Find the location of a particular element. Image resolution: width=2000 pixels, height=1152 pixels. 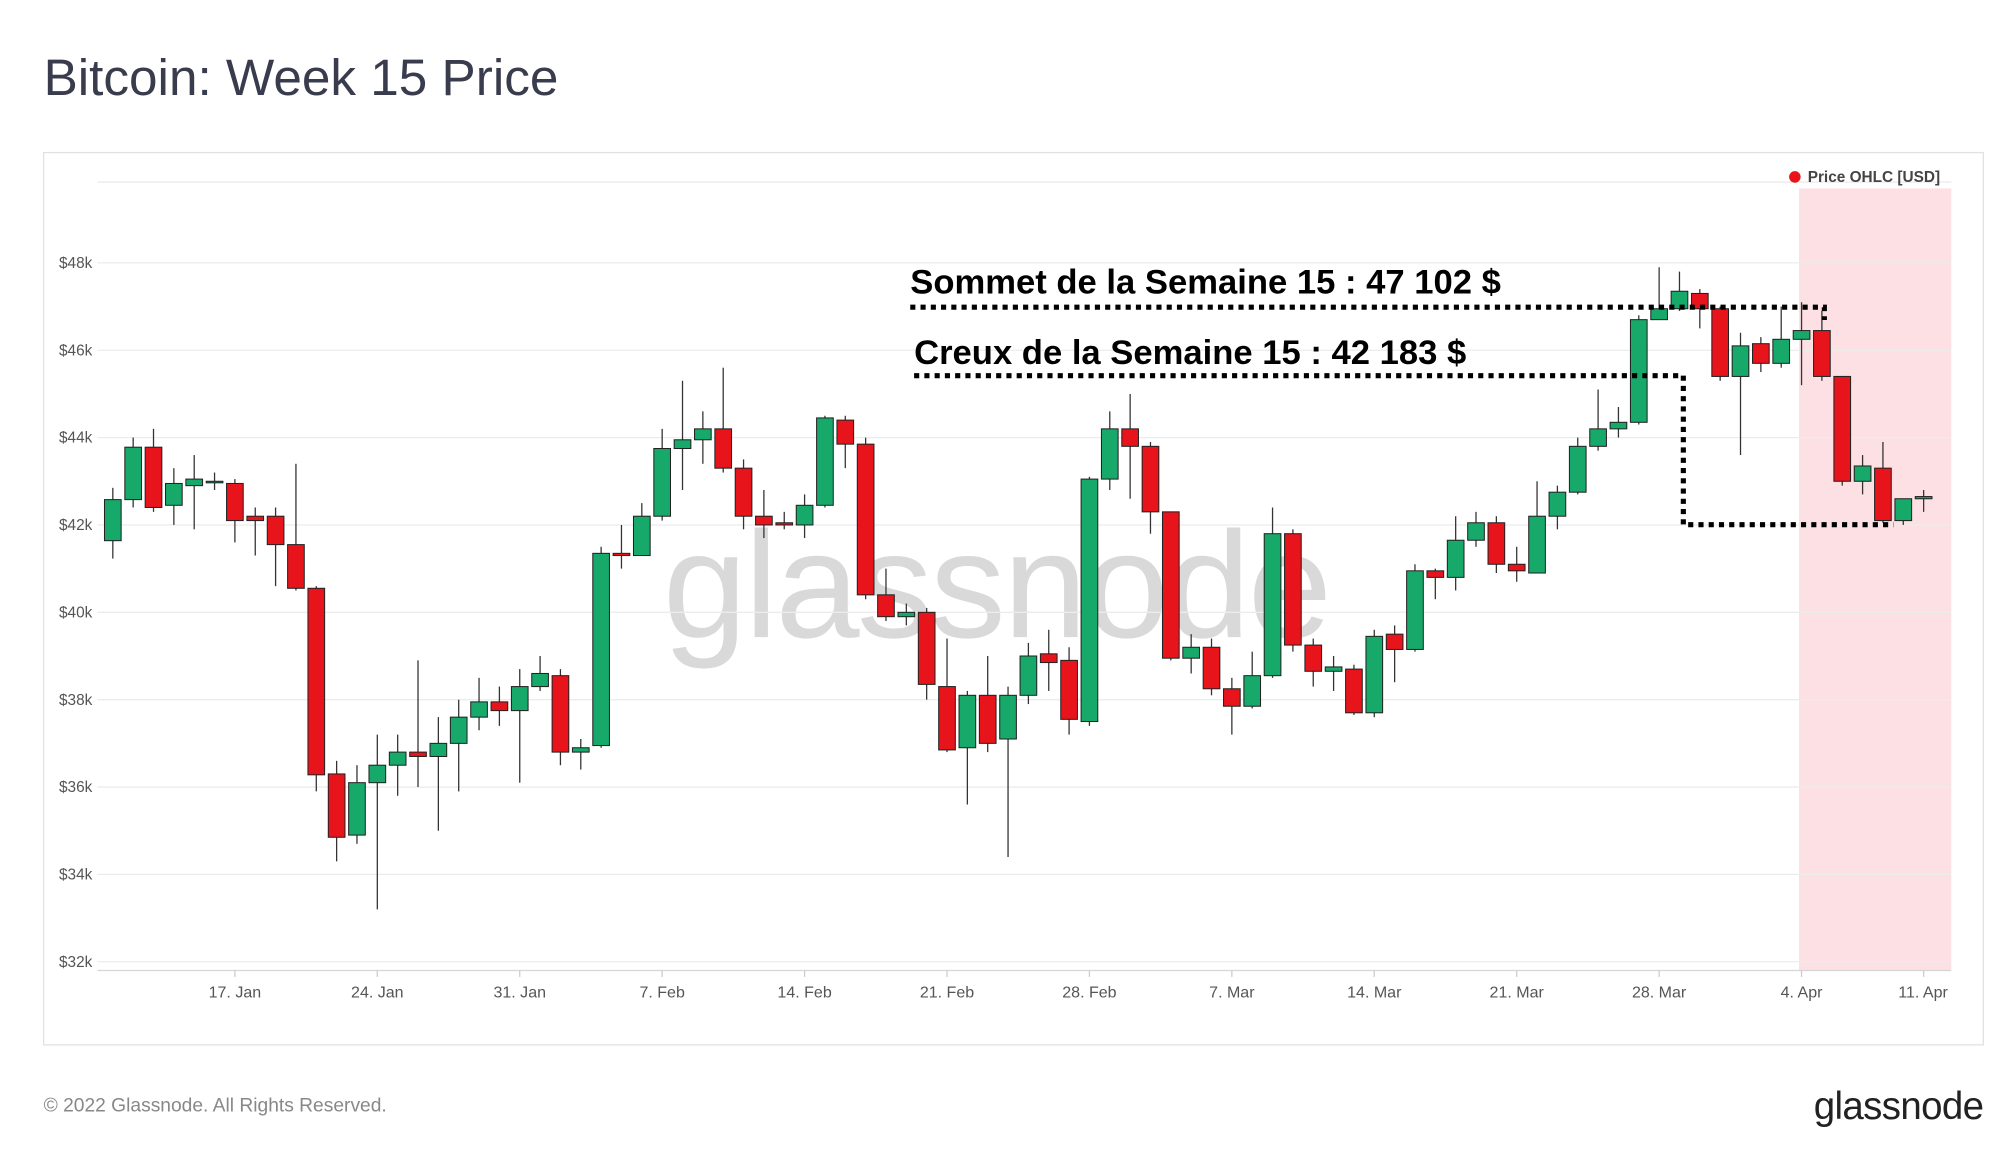

x-tick-label: 14. Feb is located at coordinates (804, 992).